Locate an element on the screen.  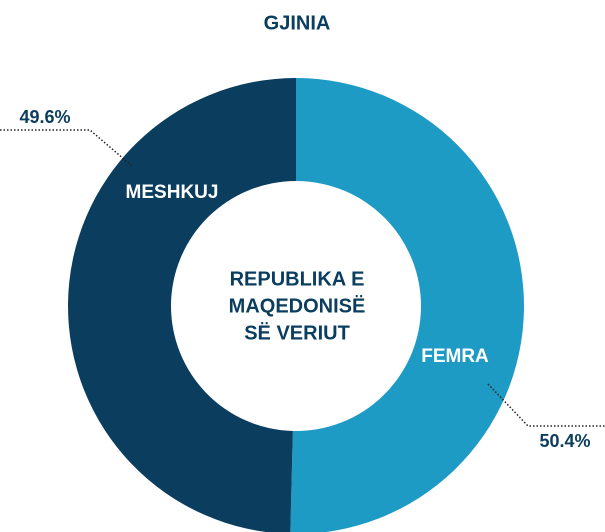
value-label: 49.6% is located at coordinates (44, 117).